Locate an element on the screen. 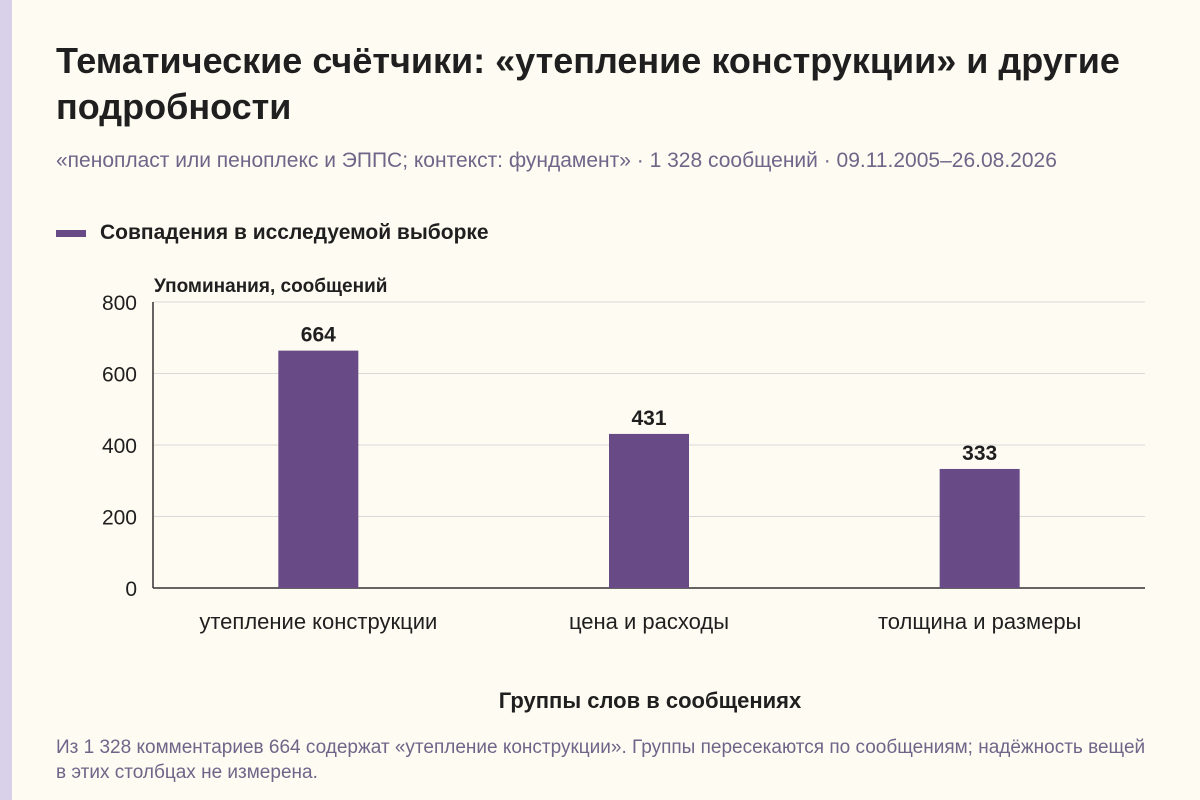 This screenshot has width=1200, height=800. data-label: 664 is located at coordinates (318, 335).